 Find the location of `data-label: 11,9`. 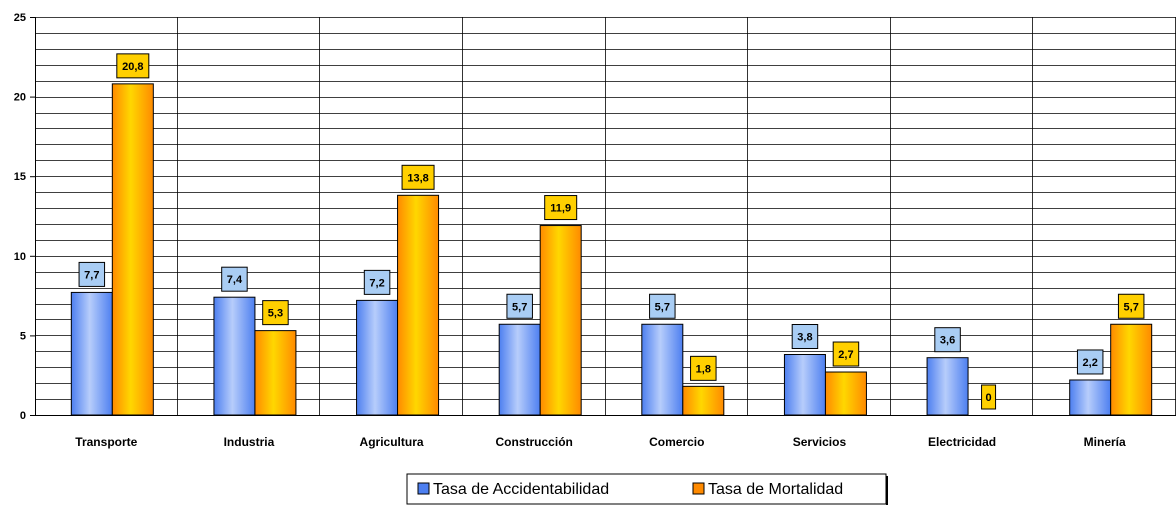

data-label: 11,9 is located at coordinates (560, 209).